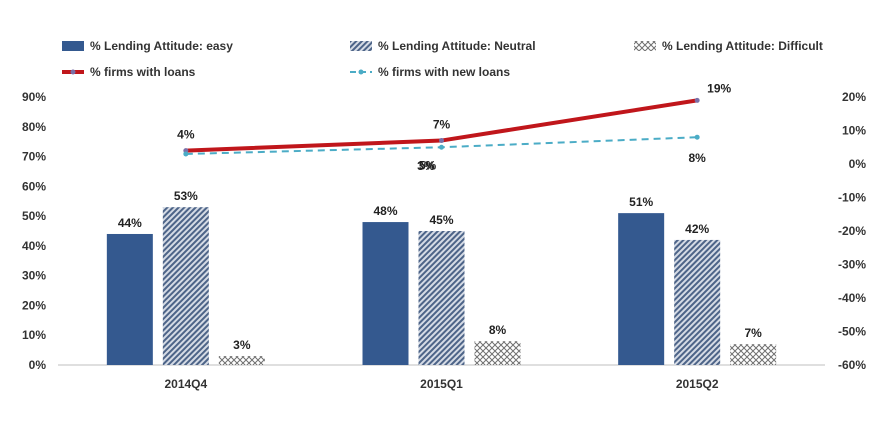  I want to click on y-right-tick-label: 10%, so click(854, 131).